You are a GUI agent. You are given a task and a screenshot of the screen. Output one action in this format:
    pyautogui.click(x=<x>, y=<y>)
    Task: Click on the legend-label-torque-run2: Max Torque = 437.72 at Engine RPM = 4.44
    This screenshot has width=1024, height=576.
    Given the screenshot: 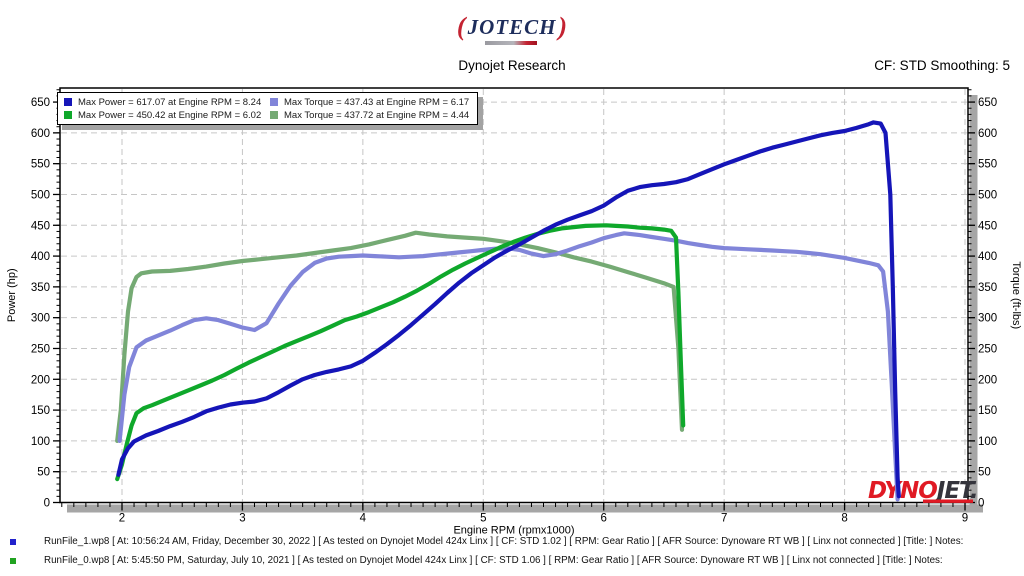 What is the action you would take?
    pyautogui.click(x=377, y=115)
    